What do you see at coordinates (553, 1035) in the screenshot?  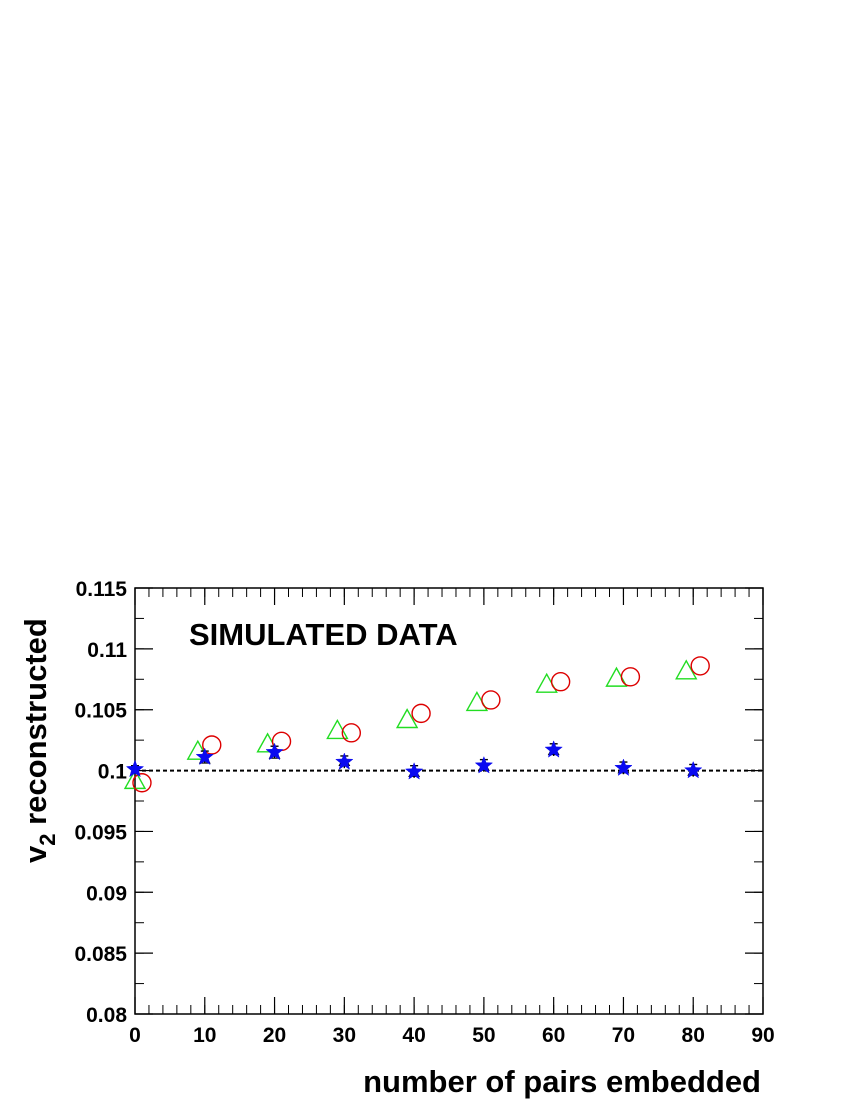 I see `x-tick-label: 60` at bounding box center [553, 1035].